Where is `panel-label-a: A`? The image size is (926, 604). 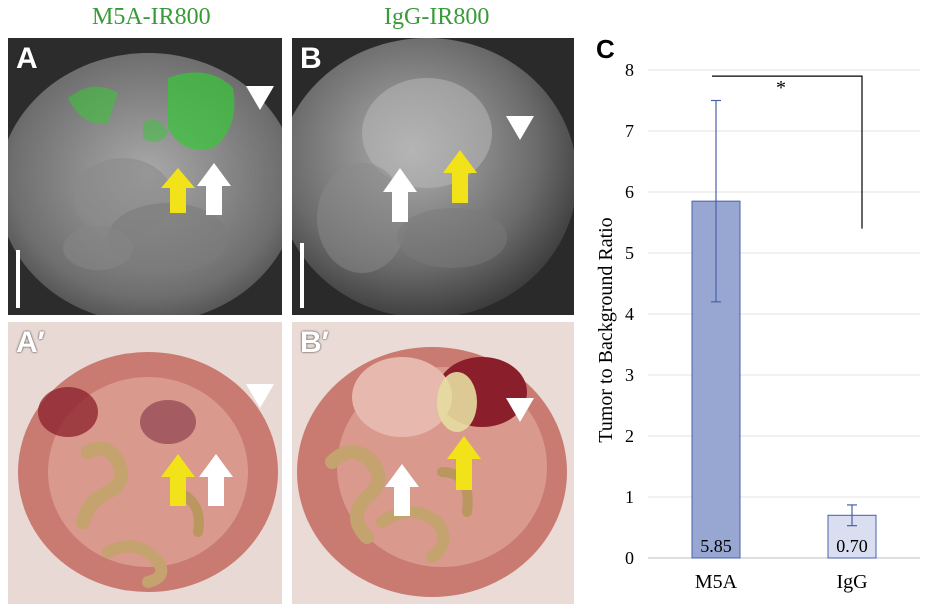 panel-label-a: A is located at coordinates (27, 58).